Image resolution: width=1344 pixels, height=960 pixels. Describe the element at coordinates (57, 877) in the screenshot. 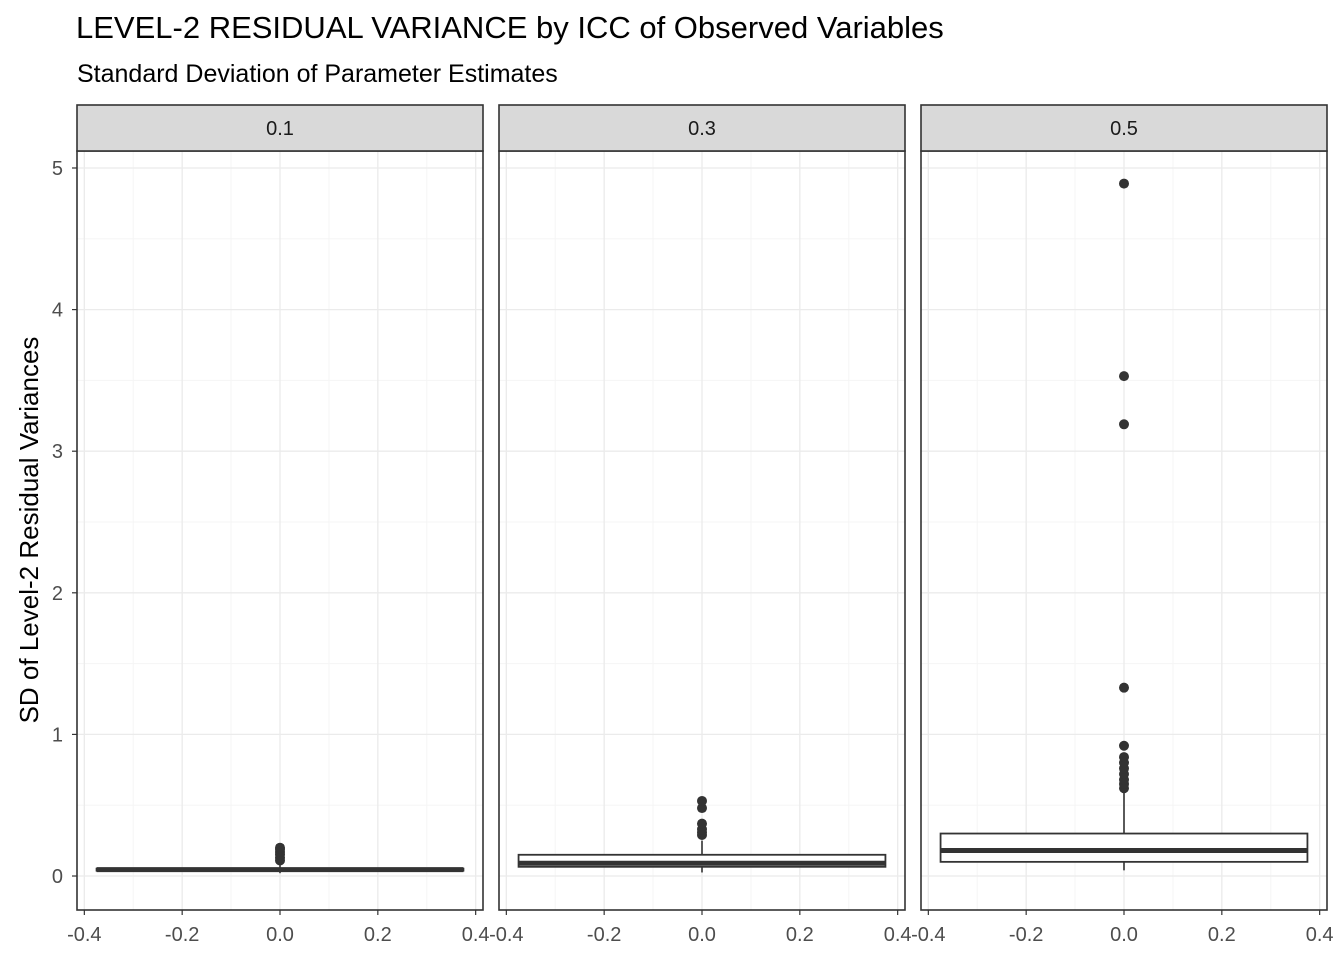

I see `y-tick-label: 0` at that location.